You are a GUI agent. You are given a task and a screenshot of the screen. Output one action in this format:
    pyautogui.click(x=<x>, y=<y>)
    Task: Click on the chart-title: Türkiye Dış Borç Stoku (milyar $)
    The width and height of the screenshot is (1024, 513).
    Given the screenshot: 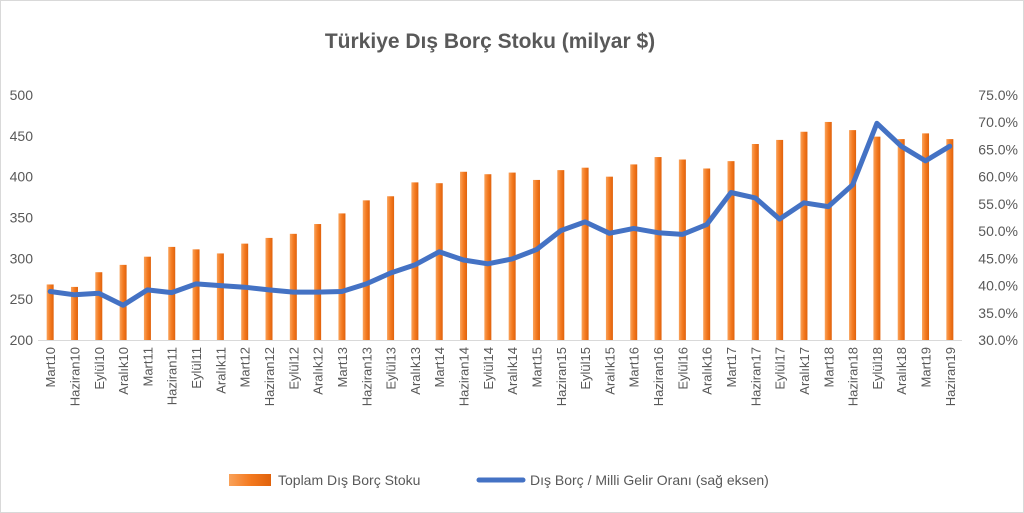 What is the action you would take?
    pyautogui.click(x=490, y=41)
    